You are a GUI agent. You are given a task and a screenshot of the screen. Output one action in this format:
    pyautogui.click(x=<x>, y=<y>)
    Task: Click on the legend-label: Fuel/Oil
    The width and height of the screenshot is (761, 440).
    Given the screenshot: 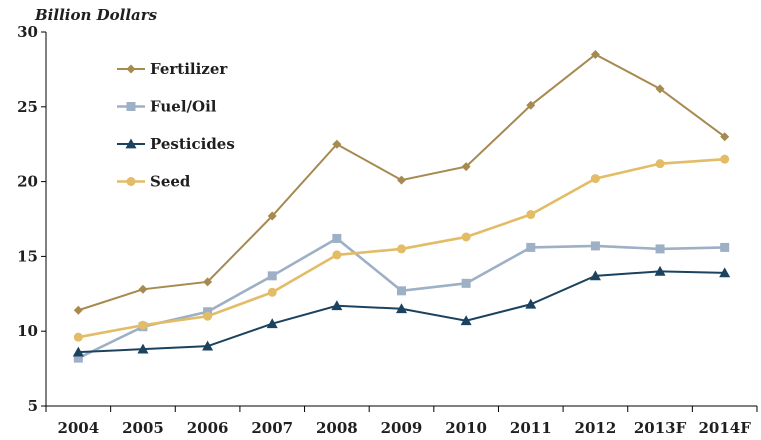 What is the action you would take?
    pyautogui.click(x=183, y=107)
    